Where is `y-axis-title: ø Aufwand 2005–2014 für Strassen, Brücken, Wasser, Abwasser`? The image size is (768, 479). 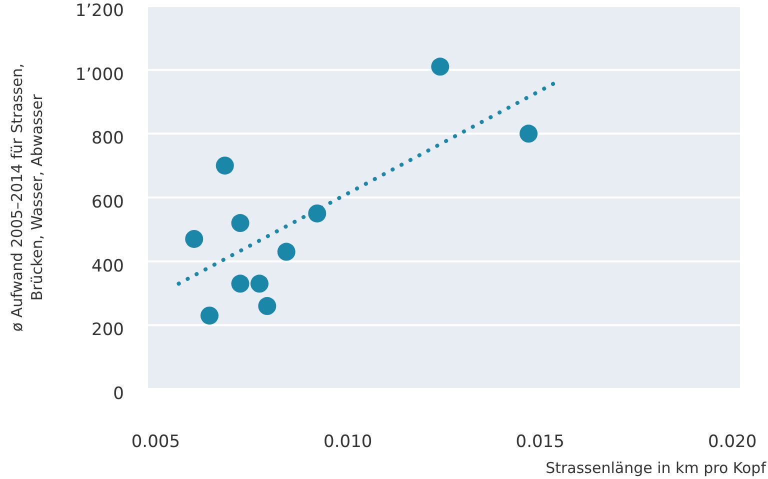
y-axis-title: ø Aufwand 2005–2014 für Strassen, Brücken, Wasser, Abwasser is located at coordinates (27, 197).